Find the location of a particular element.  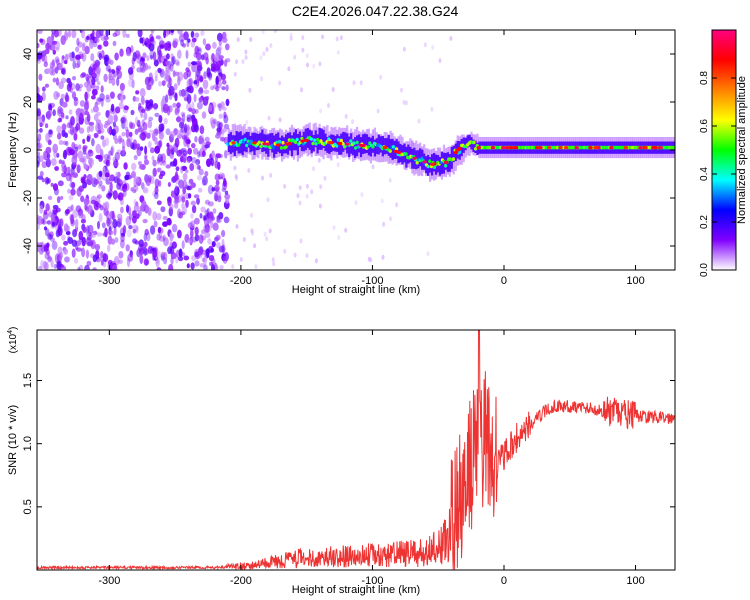

snr-scale-prefix: (x10 is located at coordinates (13, 343).